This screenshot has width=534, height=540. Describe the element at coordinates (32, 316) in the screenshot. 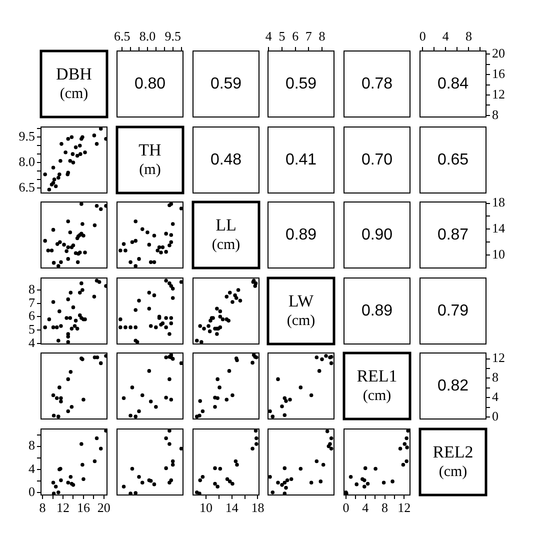

I see `y-tick-label: 6` at that location.